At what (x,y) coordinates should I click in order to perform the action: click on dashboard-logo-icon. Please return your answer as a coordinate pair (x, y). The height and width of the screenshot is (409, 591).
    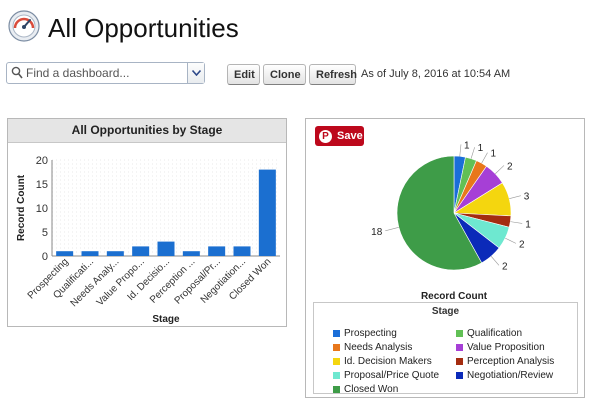
    Looking at the image, I should click on (24, 26).